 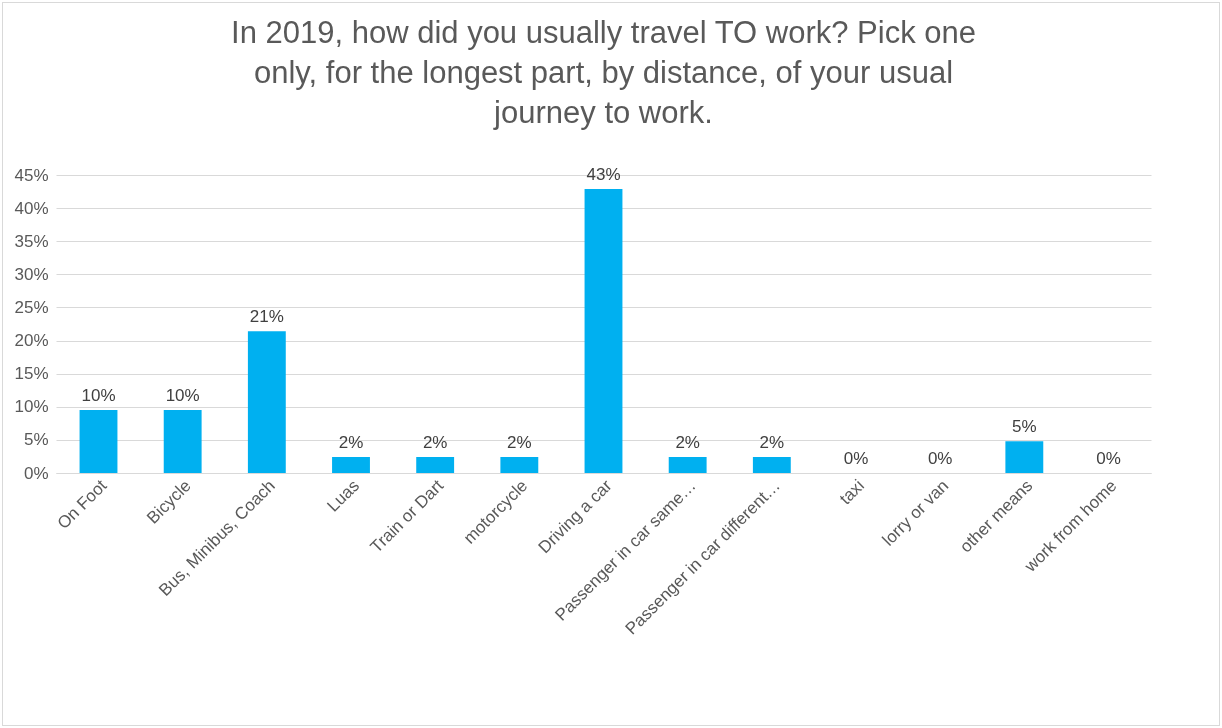 What do you see at coordinates (31, 241) in the screenshot?
I see `y-tick-label: 35%` at bounding box center [31, 241].